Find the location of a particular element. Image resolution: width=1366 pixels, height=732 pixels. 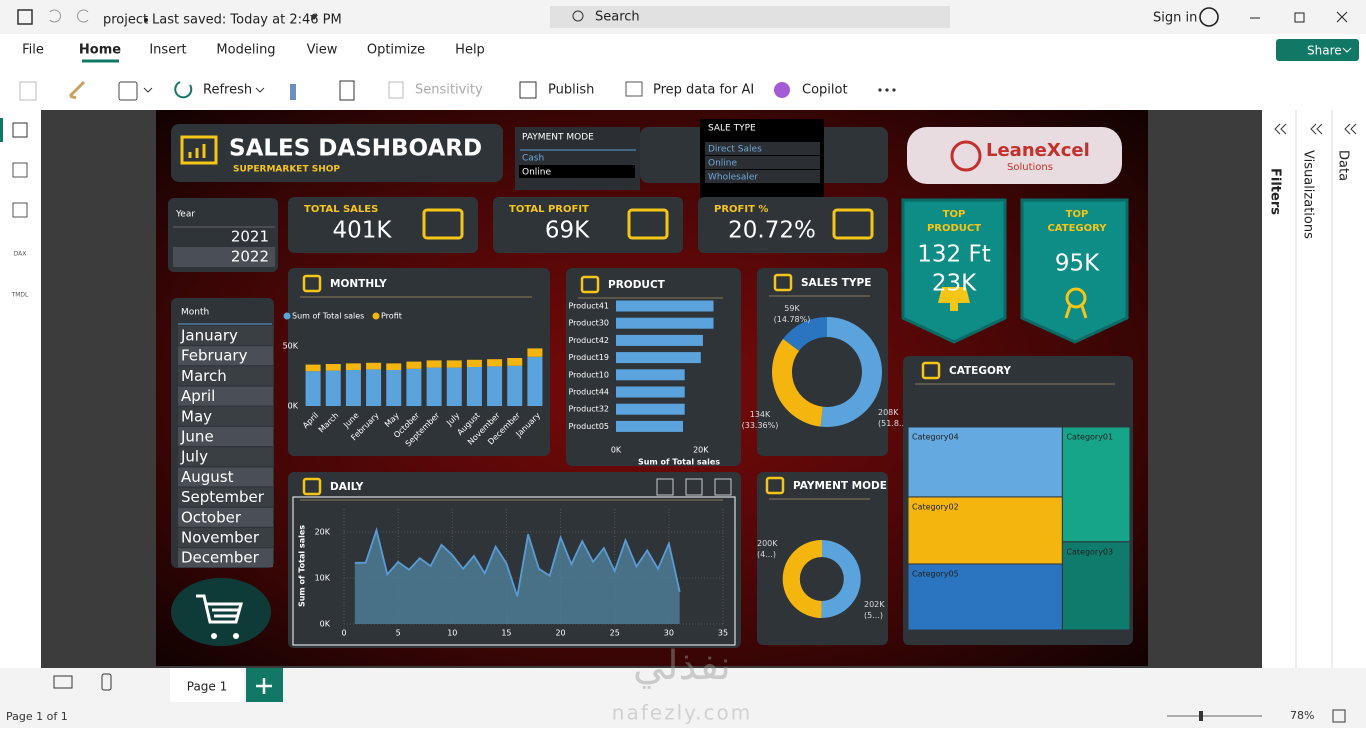

y-tick-label: 20K is located at coordinates (323, 532).